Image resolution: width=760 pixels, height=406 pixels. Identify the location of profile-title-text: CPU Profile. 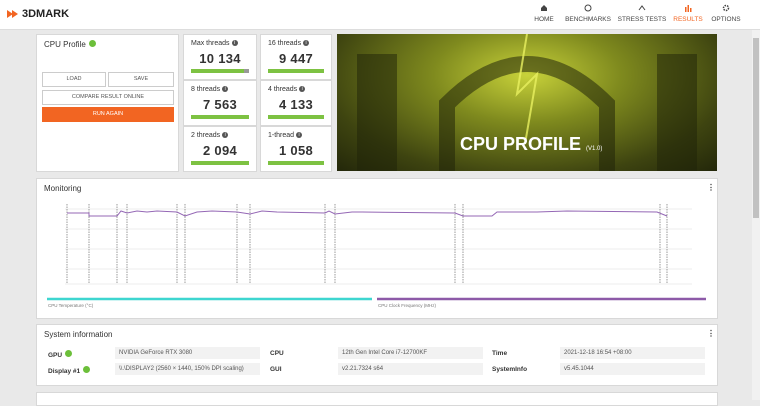
(65, 44).